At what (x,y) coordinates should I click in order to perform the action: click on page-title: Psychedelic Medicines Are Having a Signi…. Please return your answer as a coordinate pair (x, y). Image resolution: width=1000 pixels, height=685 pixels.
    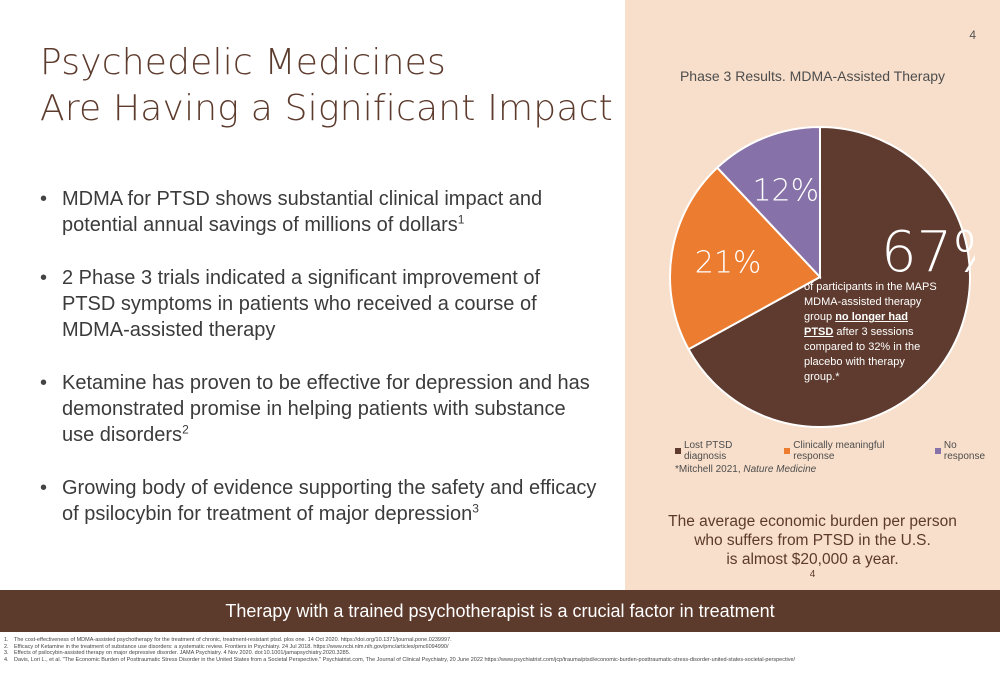
    Looking at the image, I should click on (326, 86).